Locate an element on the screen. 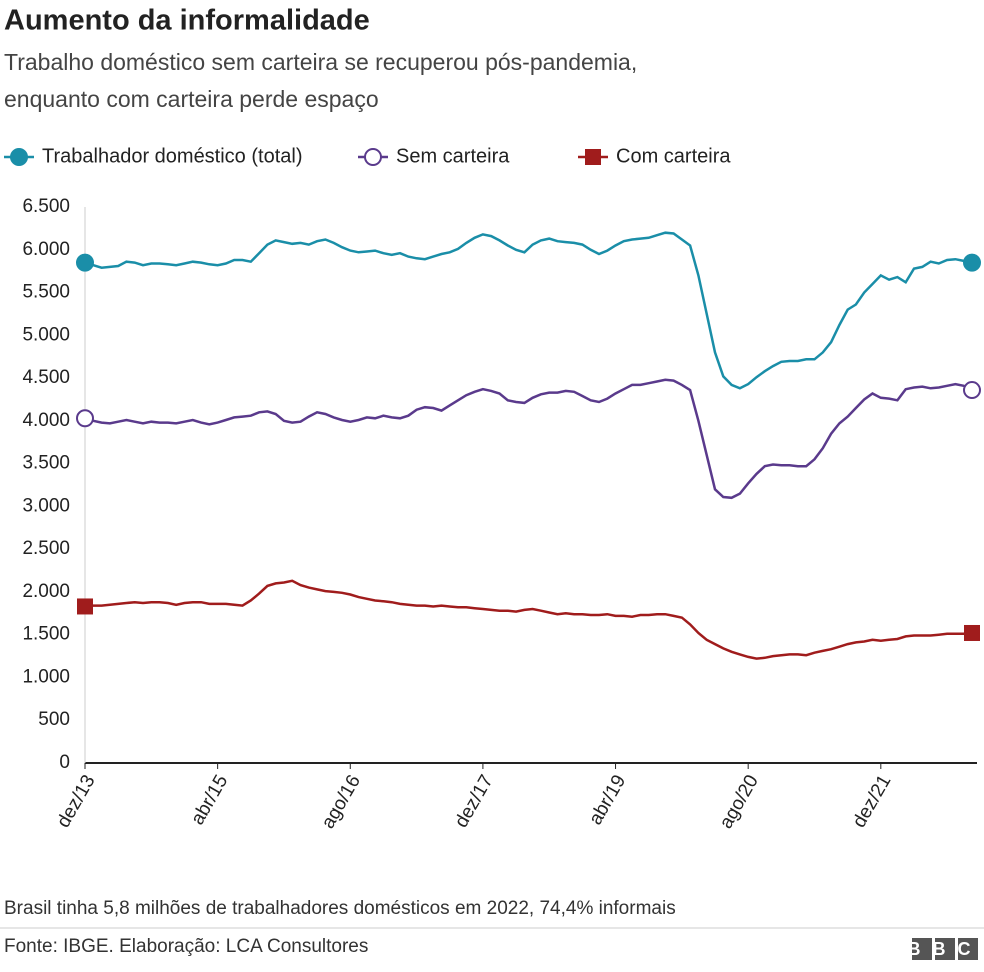  y-tick-label: 2.500 is located at coordinates (46, 548).